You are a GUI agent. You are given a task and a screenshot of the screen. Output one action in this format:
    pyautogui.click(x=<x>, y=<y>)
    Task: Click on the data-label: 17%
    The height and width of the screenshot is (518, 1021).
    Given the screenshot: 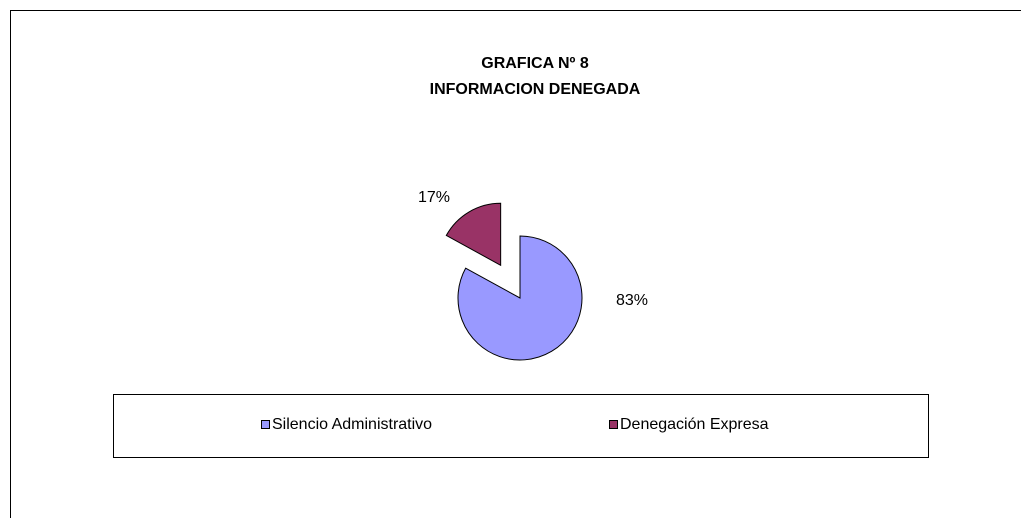 What is the action you would take?
    pyautogui.click(x=434, y=197)
    